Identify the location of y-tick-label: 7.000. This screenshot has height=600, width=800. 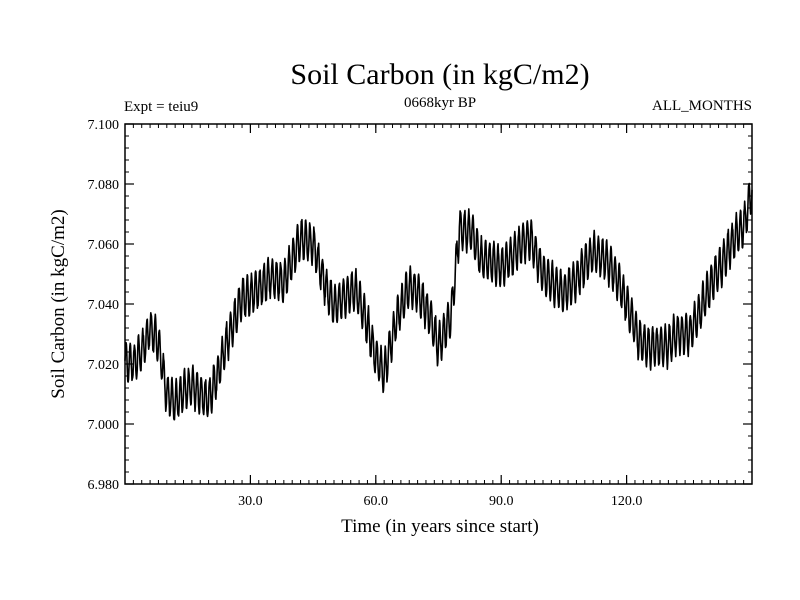
(104, 425).